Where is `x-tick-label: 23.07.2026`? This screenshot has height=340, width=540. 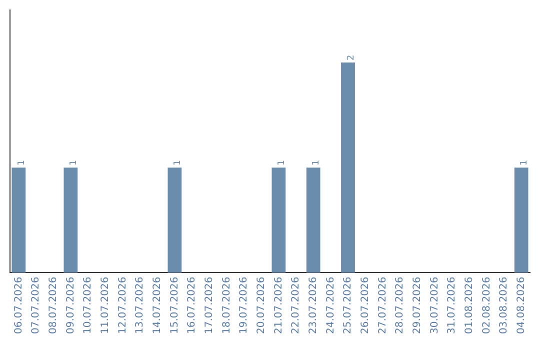
x-tick-label: 23.07.2026 is located at coordinates (313, 305).